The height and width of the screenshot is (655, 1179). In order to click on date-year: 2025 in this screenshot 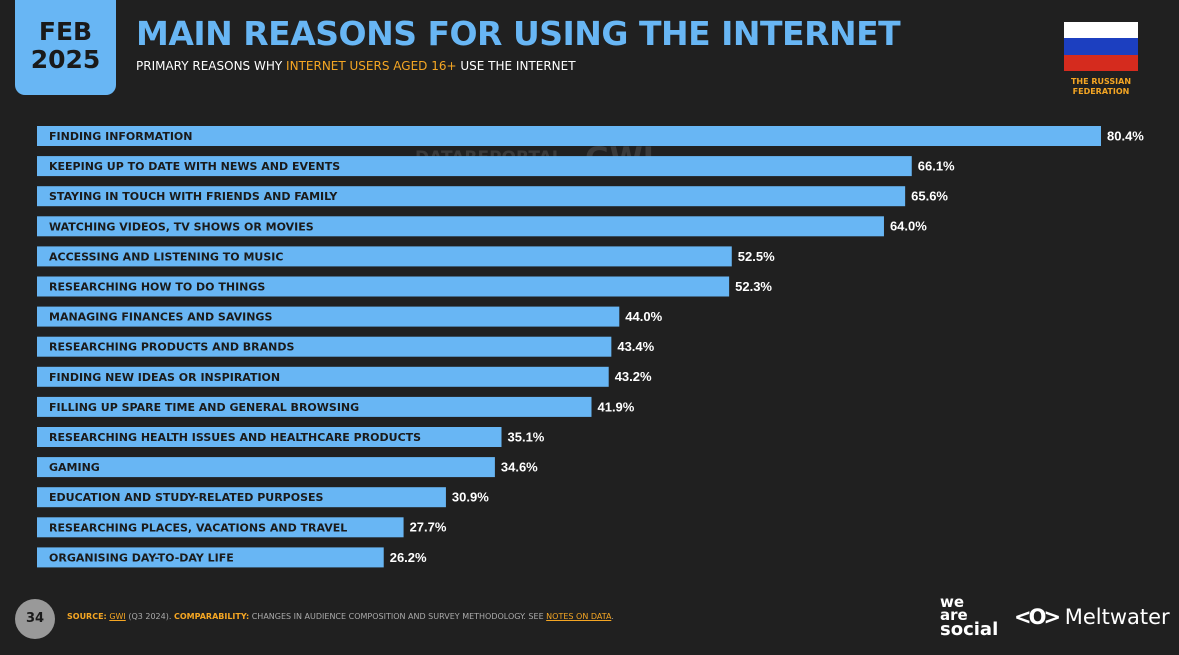, I will do `click(65, 59)`.